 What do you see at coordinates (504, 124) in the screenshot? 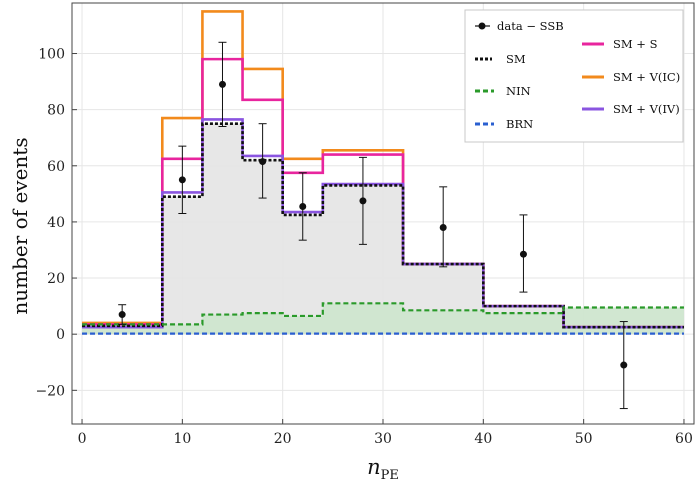
I see `legend-entry-brn: BRN` at bounding box center [504, 124].